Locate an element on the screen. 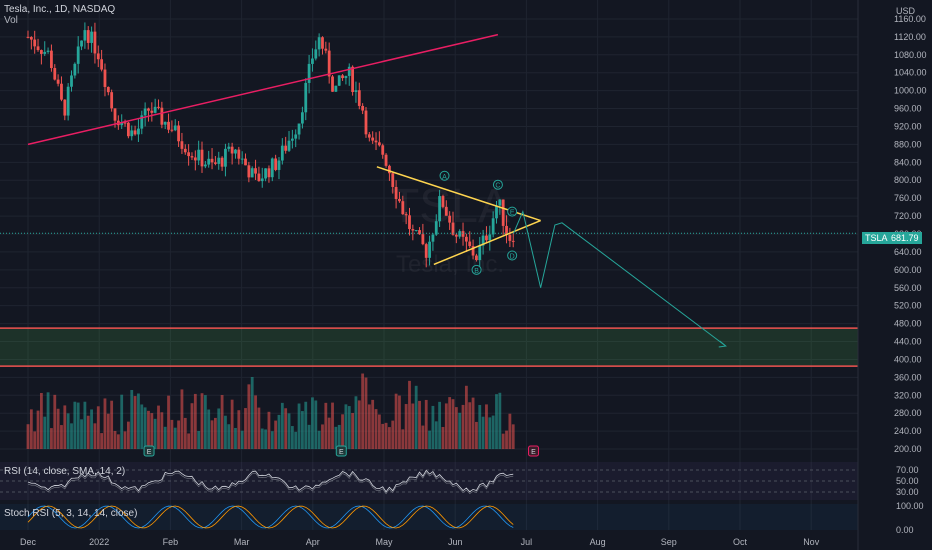 This screenshot has height=550, width=932. y-tick-label: 760.00 is located at coordinates (908, 198).